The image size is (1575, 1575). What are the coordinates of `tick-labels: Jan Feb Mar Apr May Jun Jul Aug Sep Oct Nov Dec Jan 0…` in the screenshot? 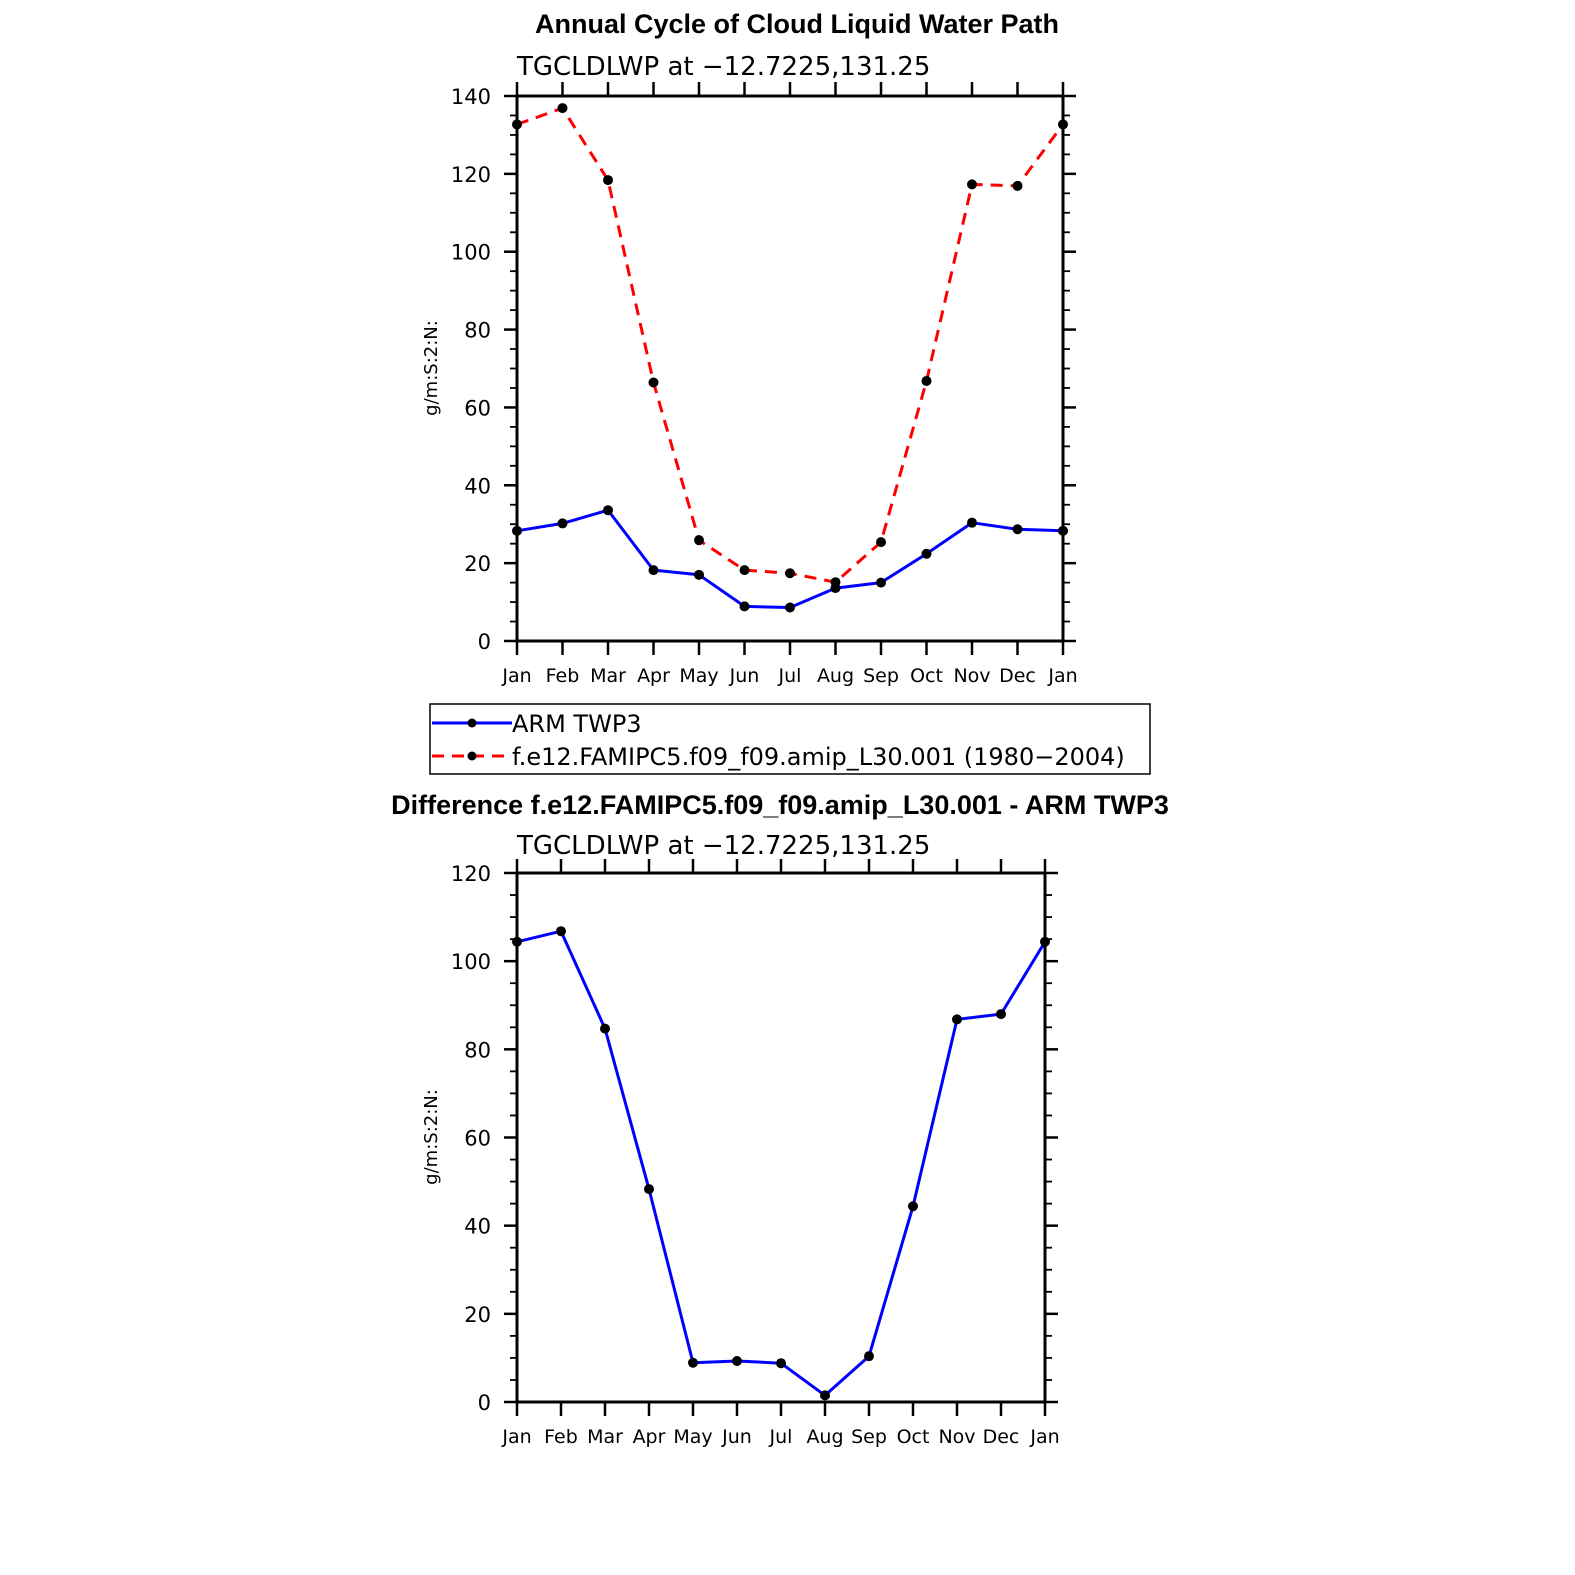 It's located at (755, 1155).